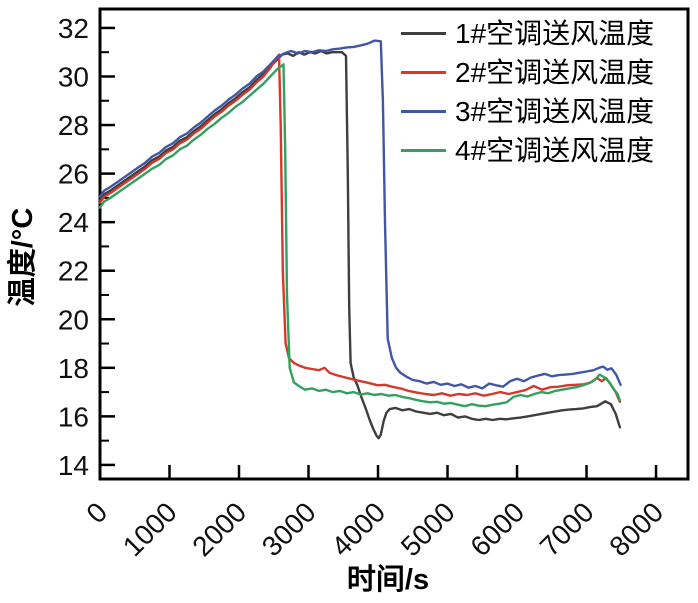 Image resolution: width=698 pixels, height=603 pixels. I want to click on y-axis-ticks: 14 16 18 20 22 24 26 28 30 32, so click(86, 247).